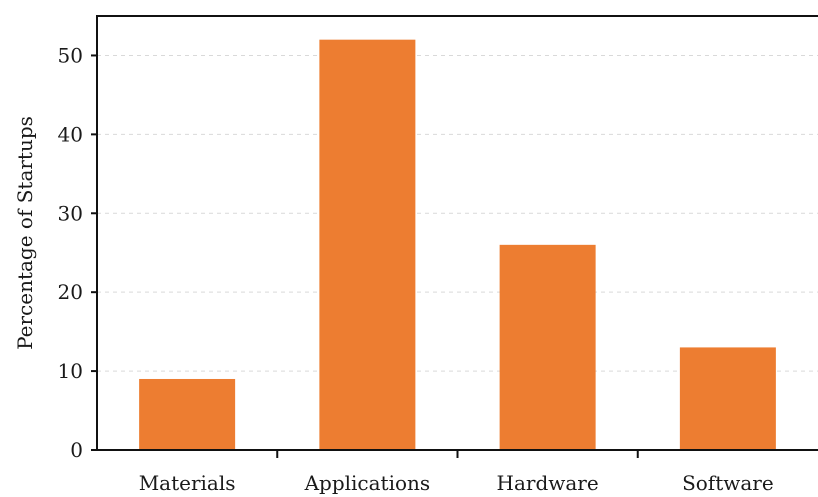  What do you see at coordinates (367, 244) in the screenshot?
I see `bar-applications` at bounding box center [367, 244].